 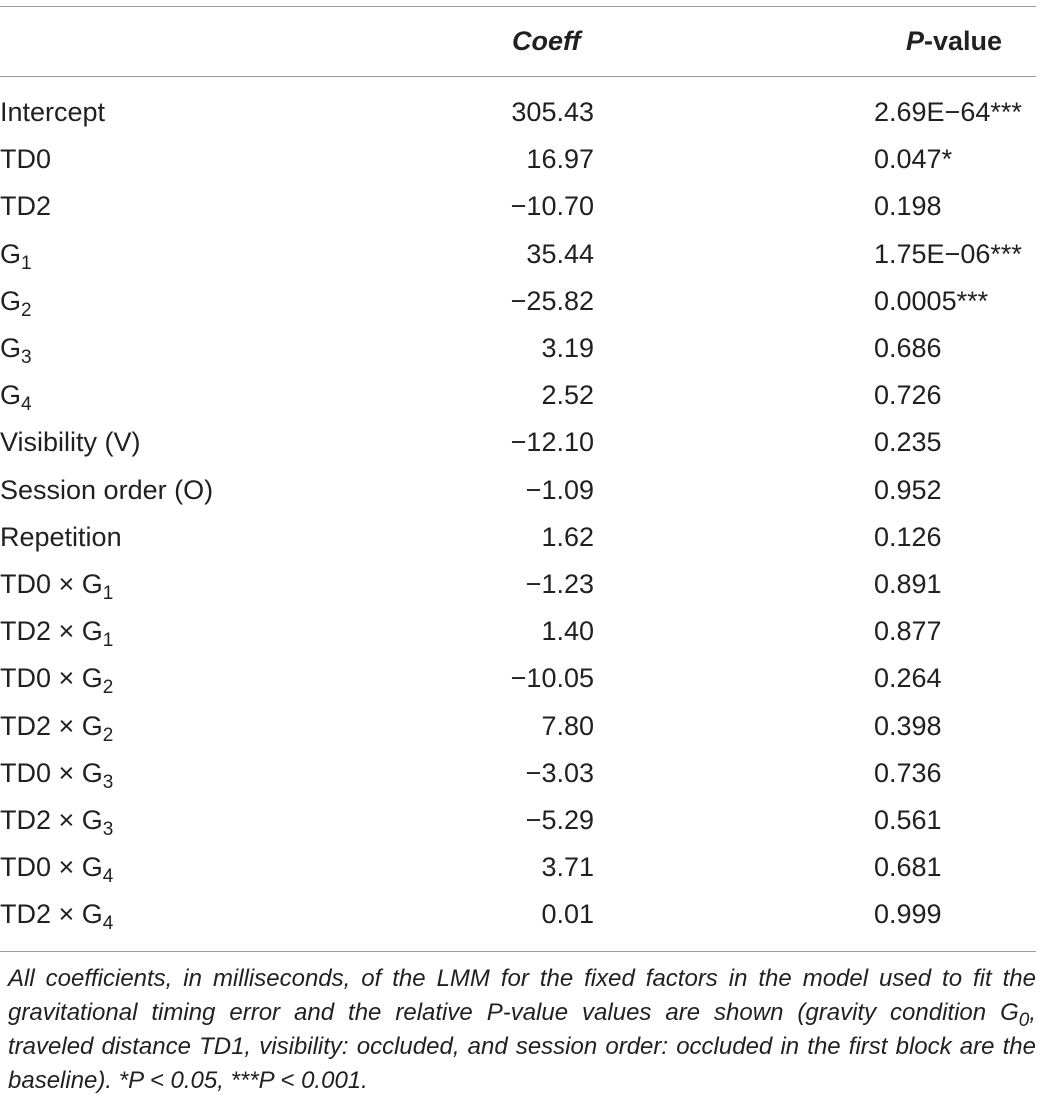 What do you see at coordinates (518, 951) in the screenshot?
I see `bottom-rule` at bounding box center [518, 951].